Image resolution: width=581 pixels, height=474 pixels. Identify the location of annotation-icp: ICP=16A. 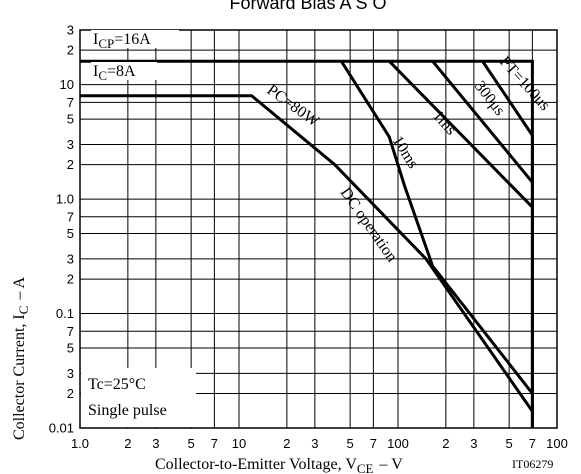
(135, 40).